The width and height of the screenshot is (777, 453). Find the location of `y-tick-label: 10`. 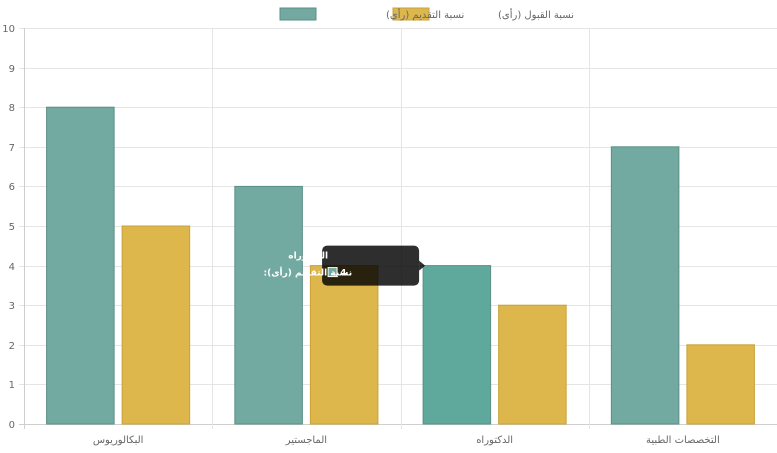

y-tick-label: 10 is located at coordinates (8, 29).